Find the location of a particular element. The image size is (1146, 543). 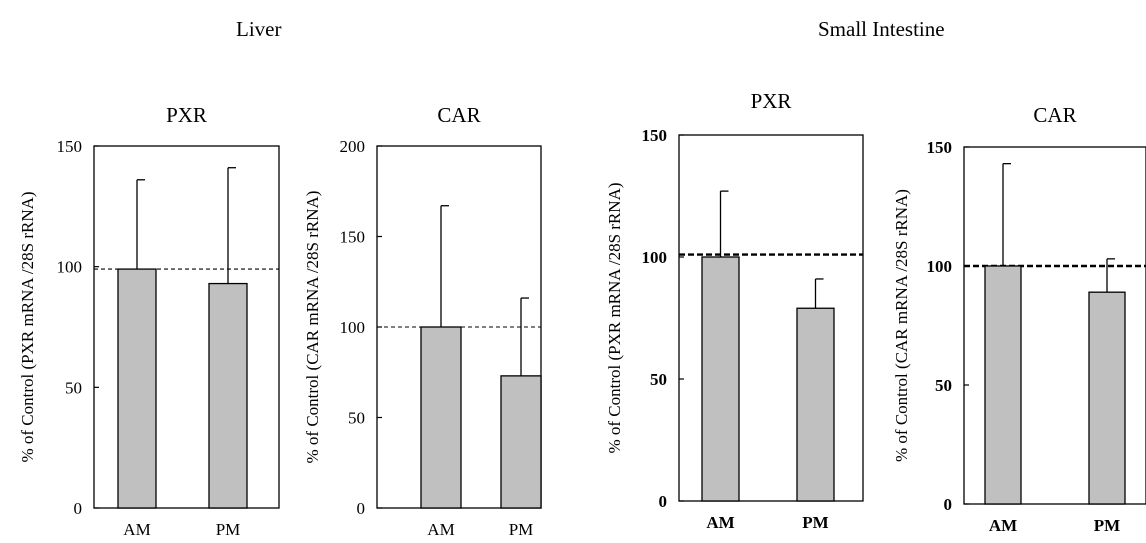

group-title-liver: Liver is located at coordinates (259, 29).